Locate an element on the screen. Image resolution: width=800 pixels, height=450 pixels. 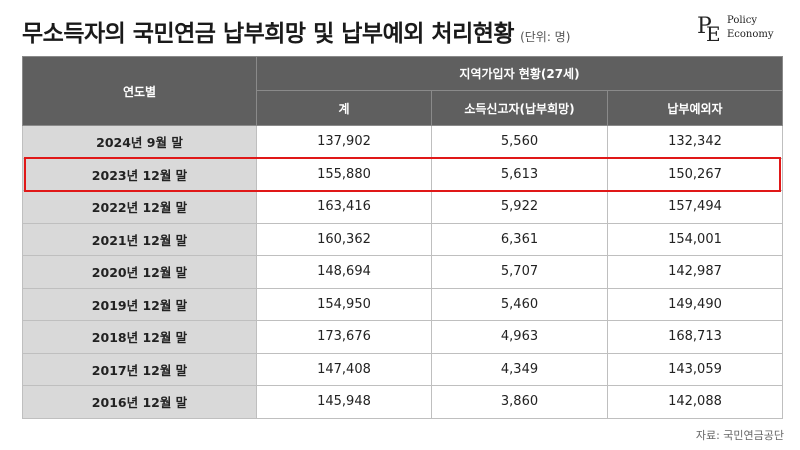
policy-economy-logo: P E Policy Economy is located at coordinates (742, 30).